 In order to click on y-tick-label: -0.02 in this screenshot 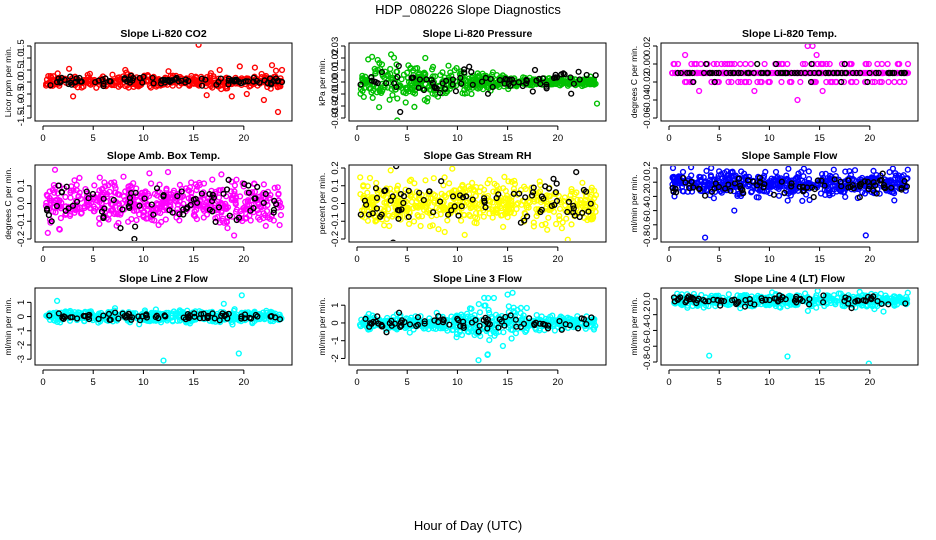, I will do `click(647, 82)`.